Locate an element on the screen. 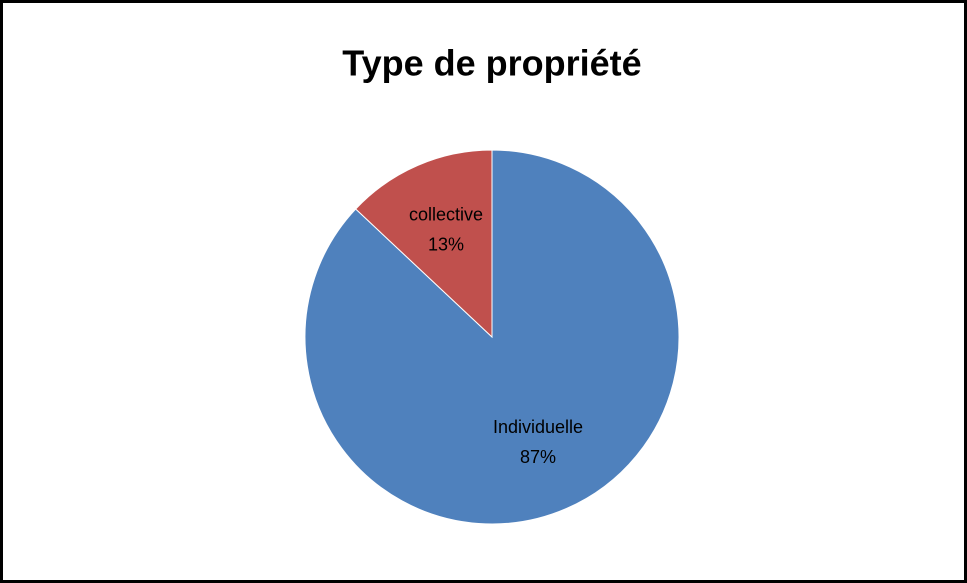  slice-value-label: 13% is located at coordinates (446, 244).